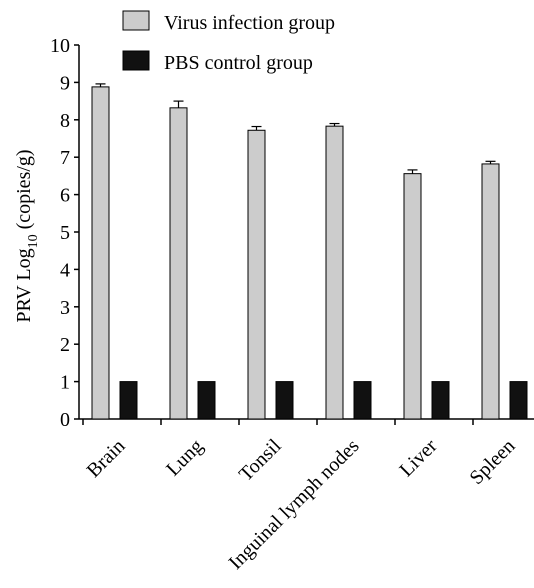  I want to click on y-tick-label: 8, so click(65, 121).